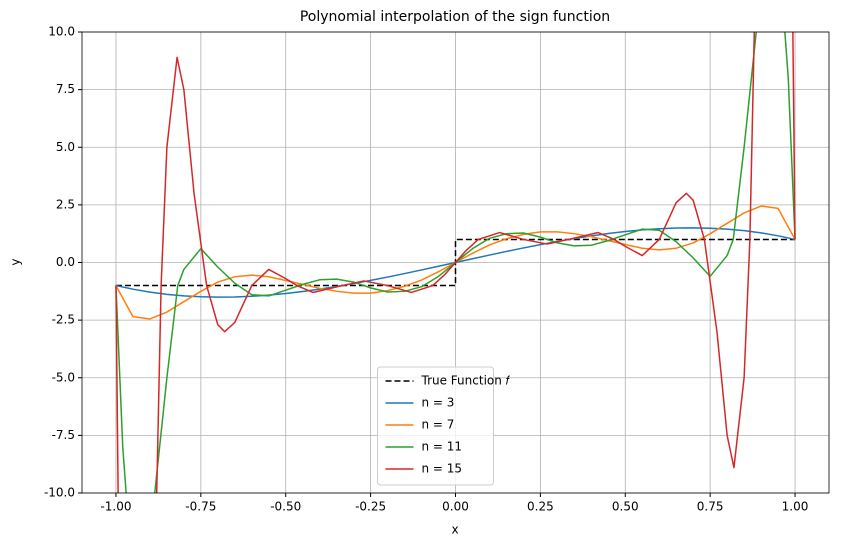  What do you see at coordinates (65, 262) in the screenshot?
I see `y-tick-label: 0.0` at bounding box center [65, 262].